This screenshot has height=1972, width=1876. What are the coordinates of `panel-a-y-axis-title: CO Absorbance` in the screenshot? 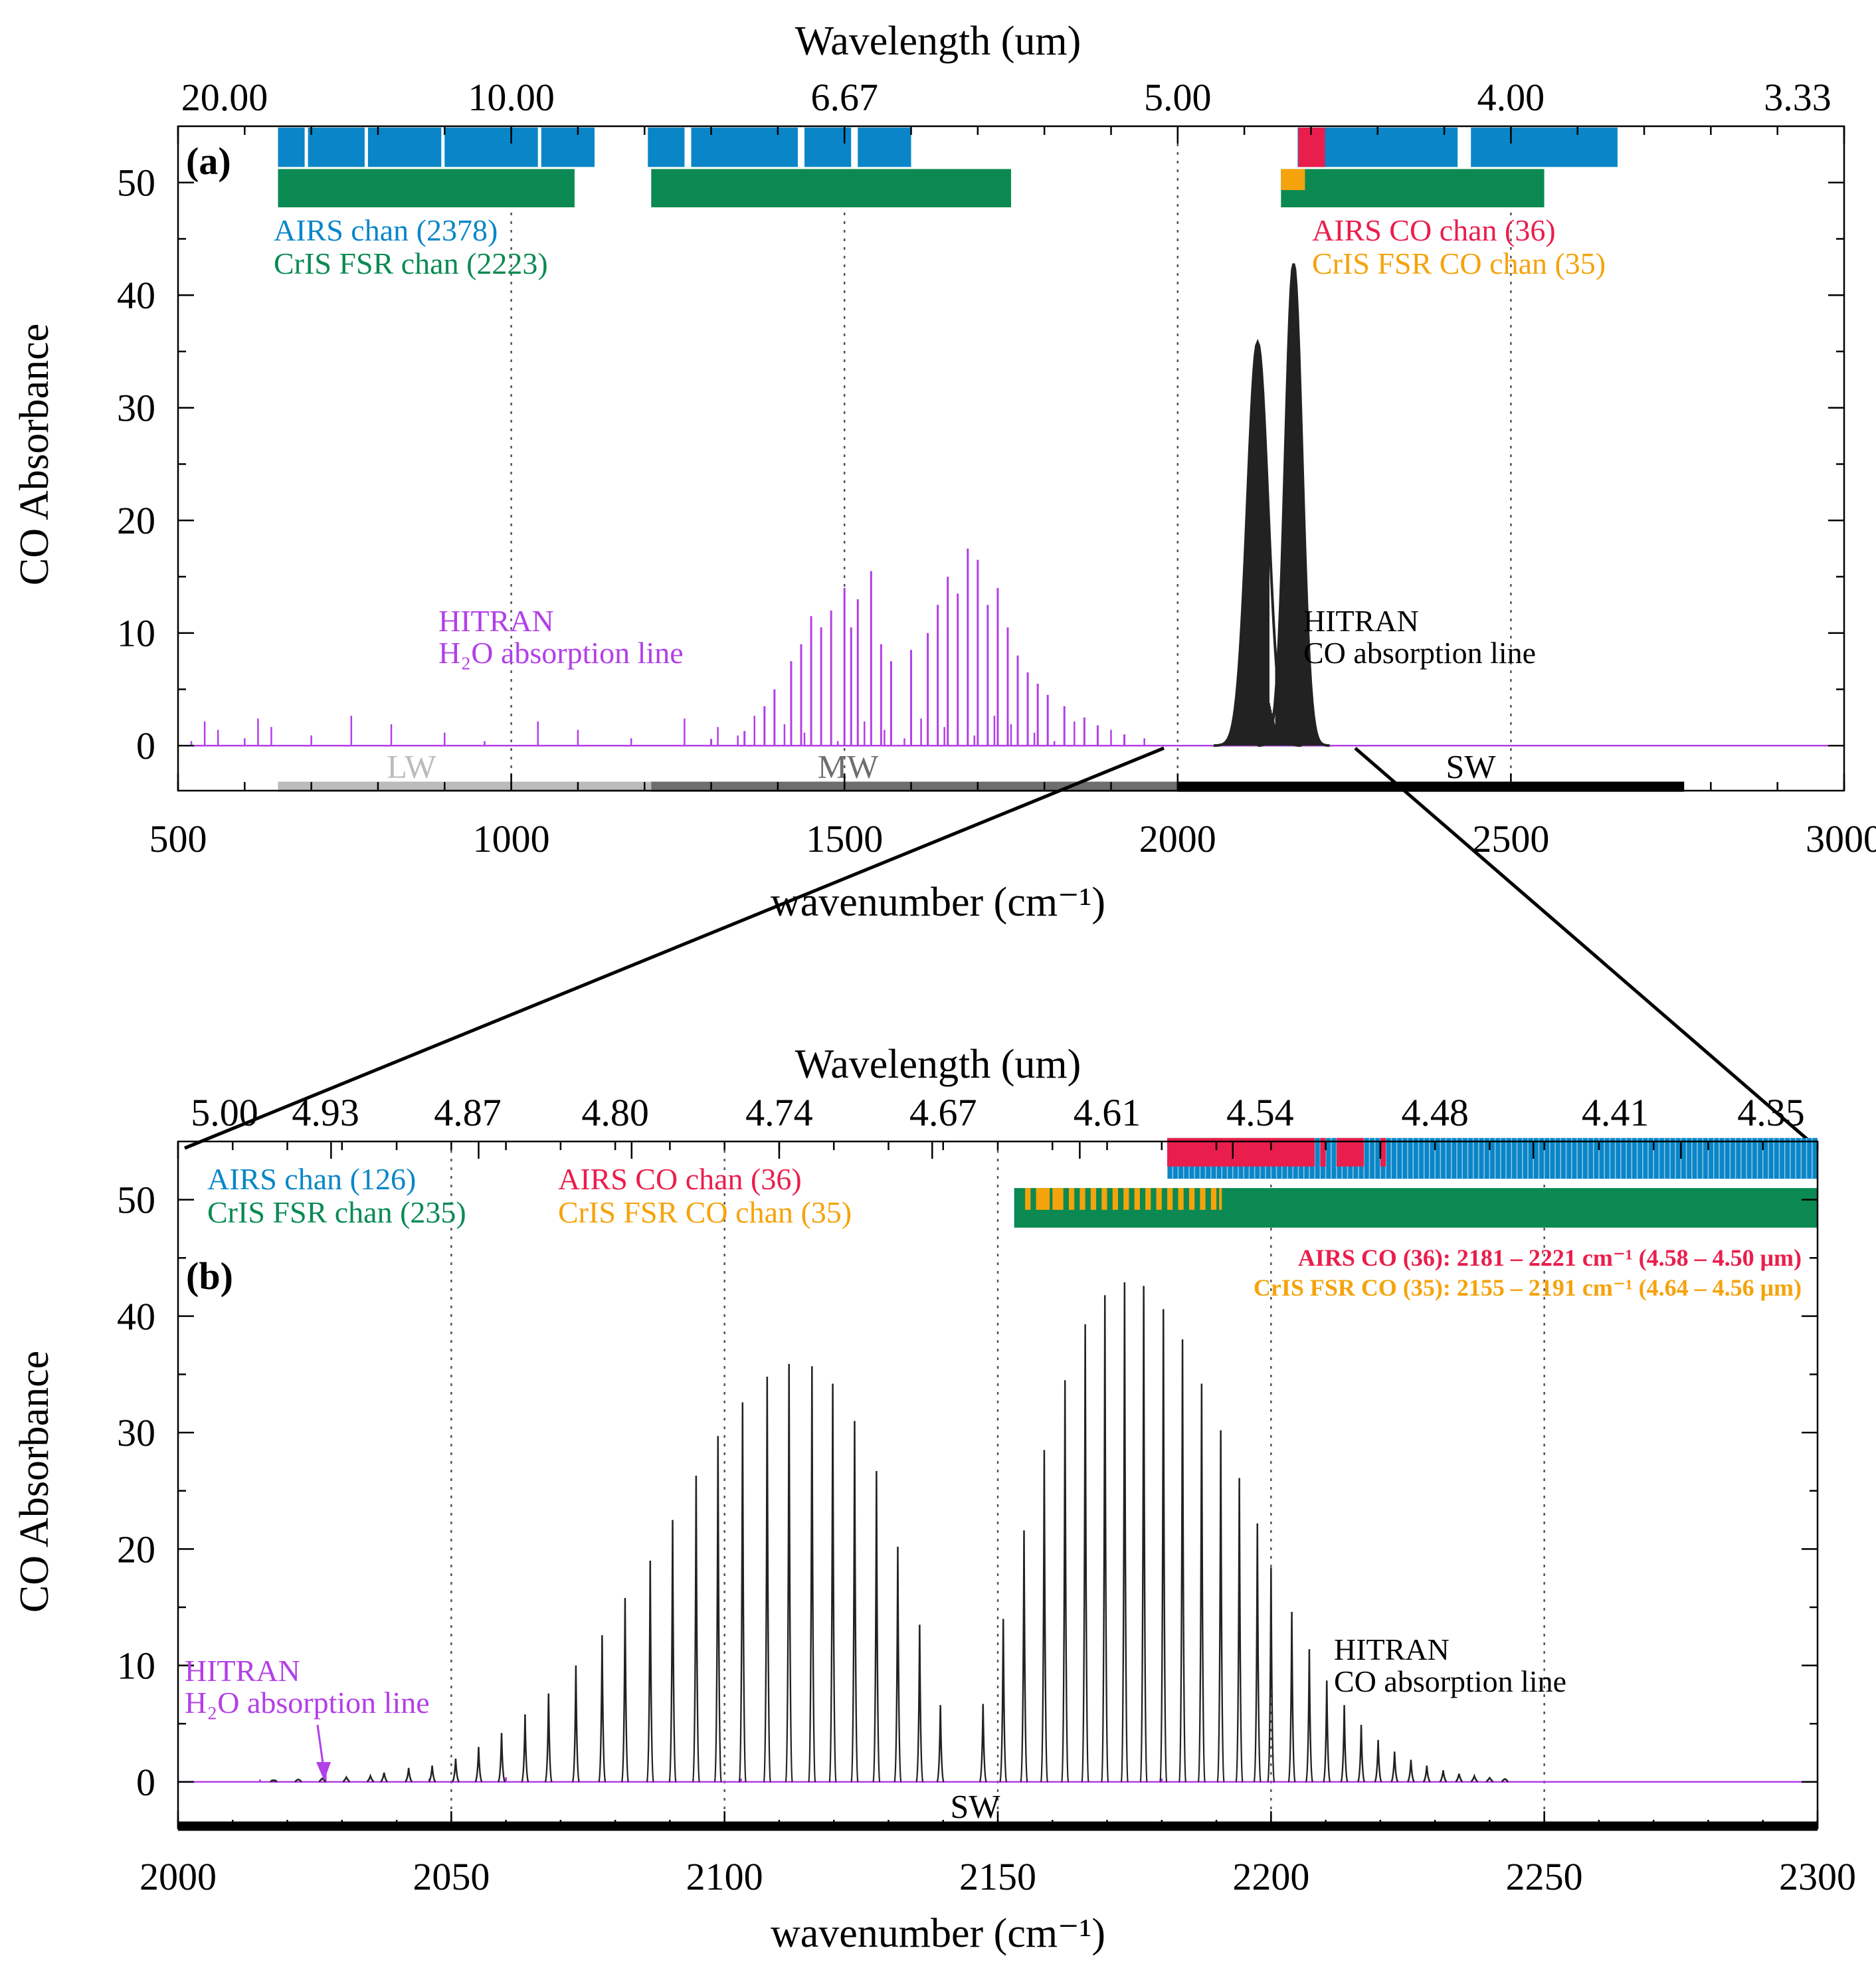 It's located at (34, 454).